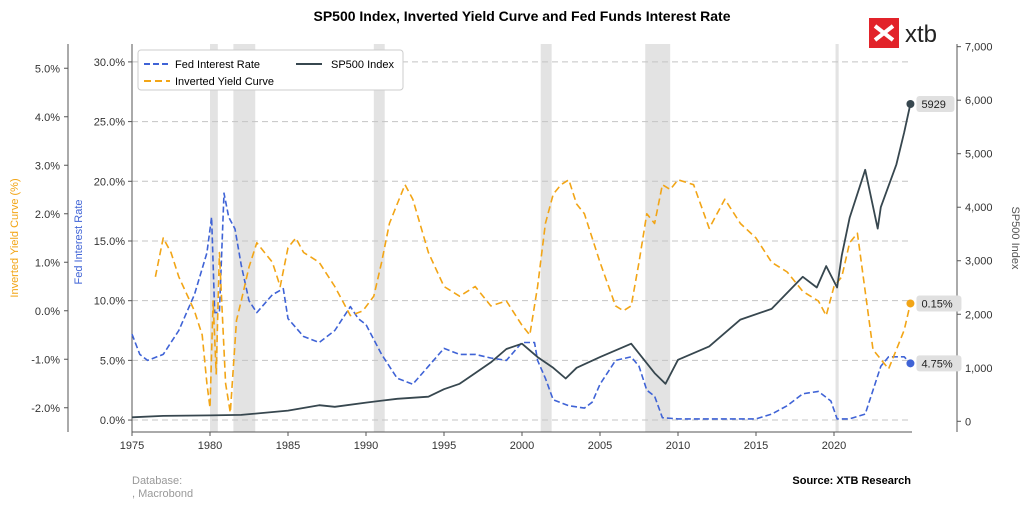 The height and width of the screenshot is (509, 1024). I want to click on fed-tick-label: 15.0%, so click(109, 242).